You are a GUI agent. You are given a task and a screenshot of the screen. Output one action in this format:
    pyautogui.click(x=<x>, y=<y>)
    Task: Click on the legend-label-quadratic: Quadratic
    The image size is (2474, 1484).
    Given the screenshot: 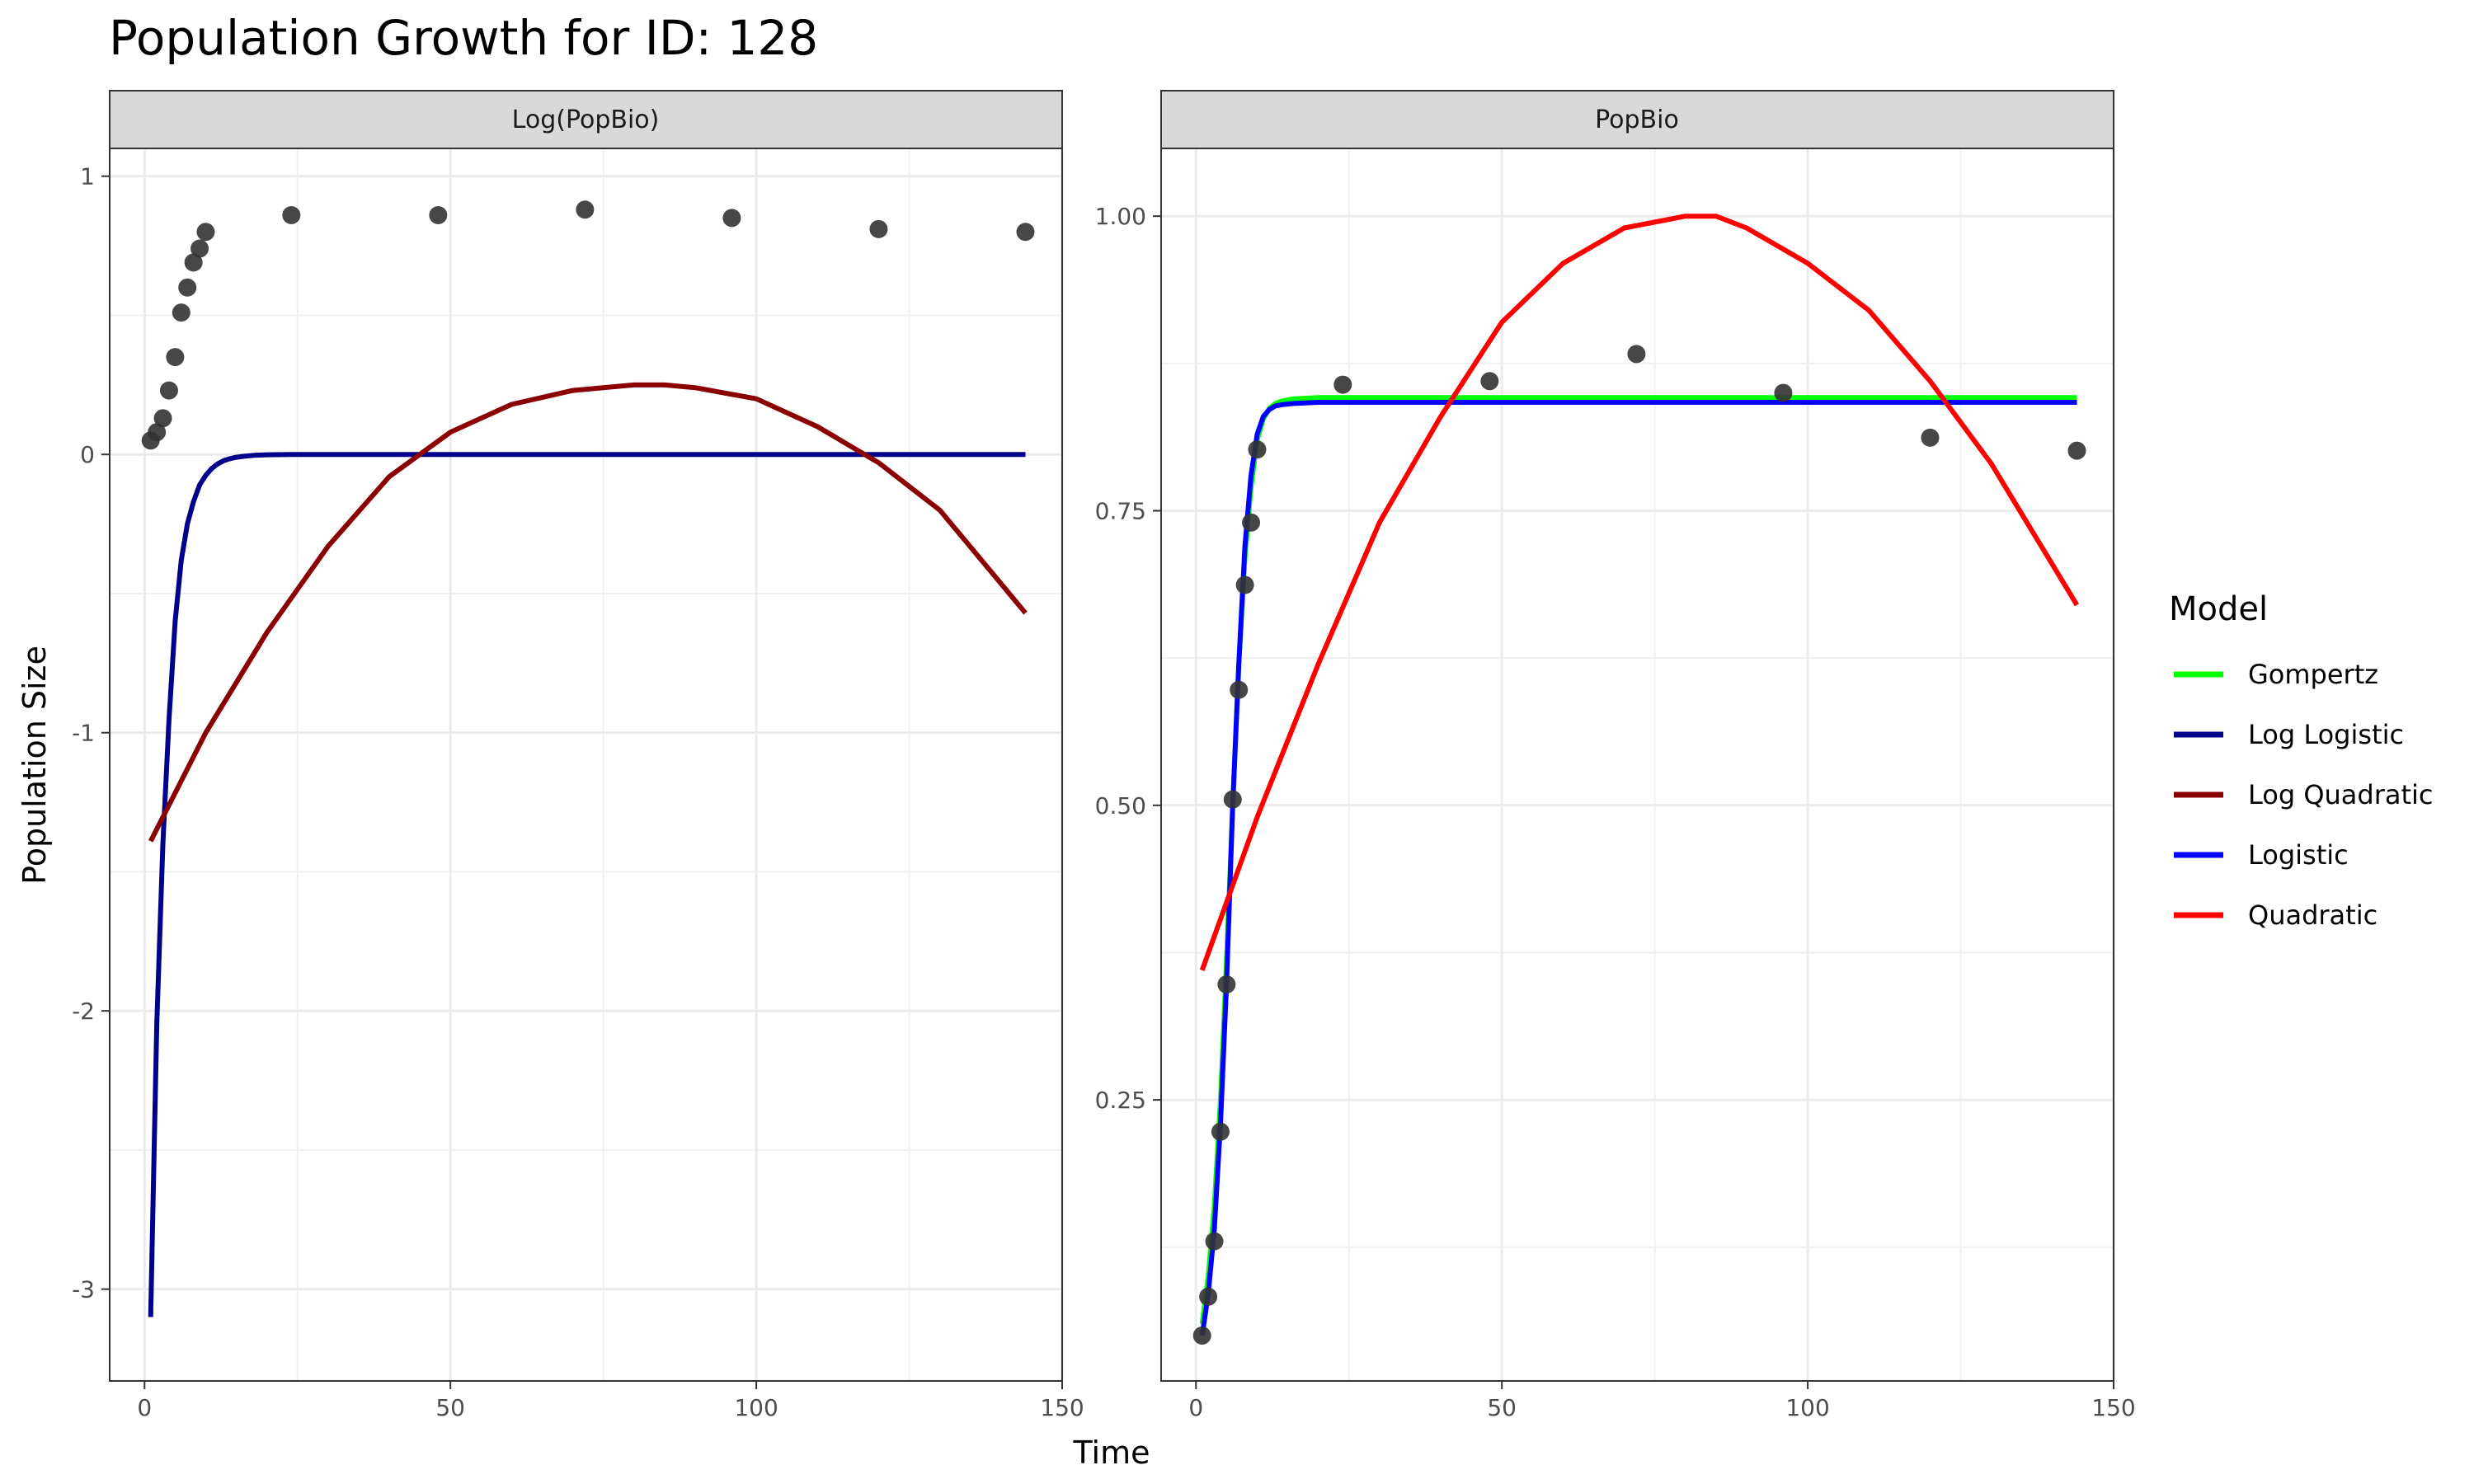 What is the action you would take?
    pyautogui.click(x=2313, y=915)
    